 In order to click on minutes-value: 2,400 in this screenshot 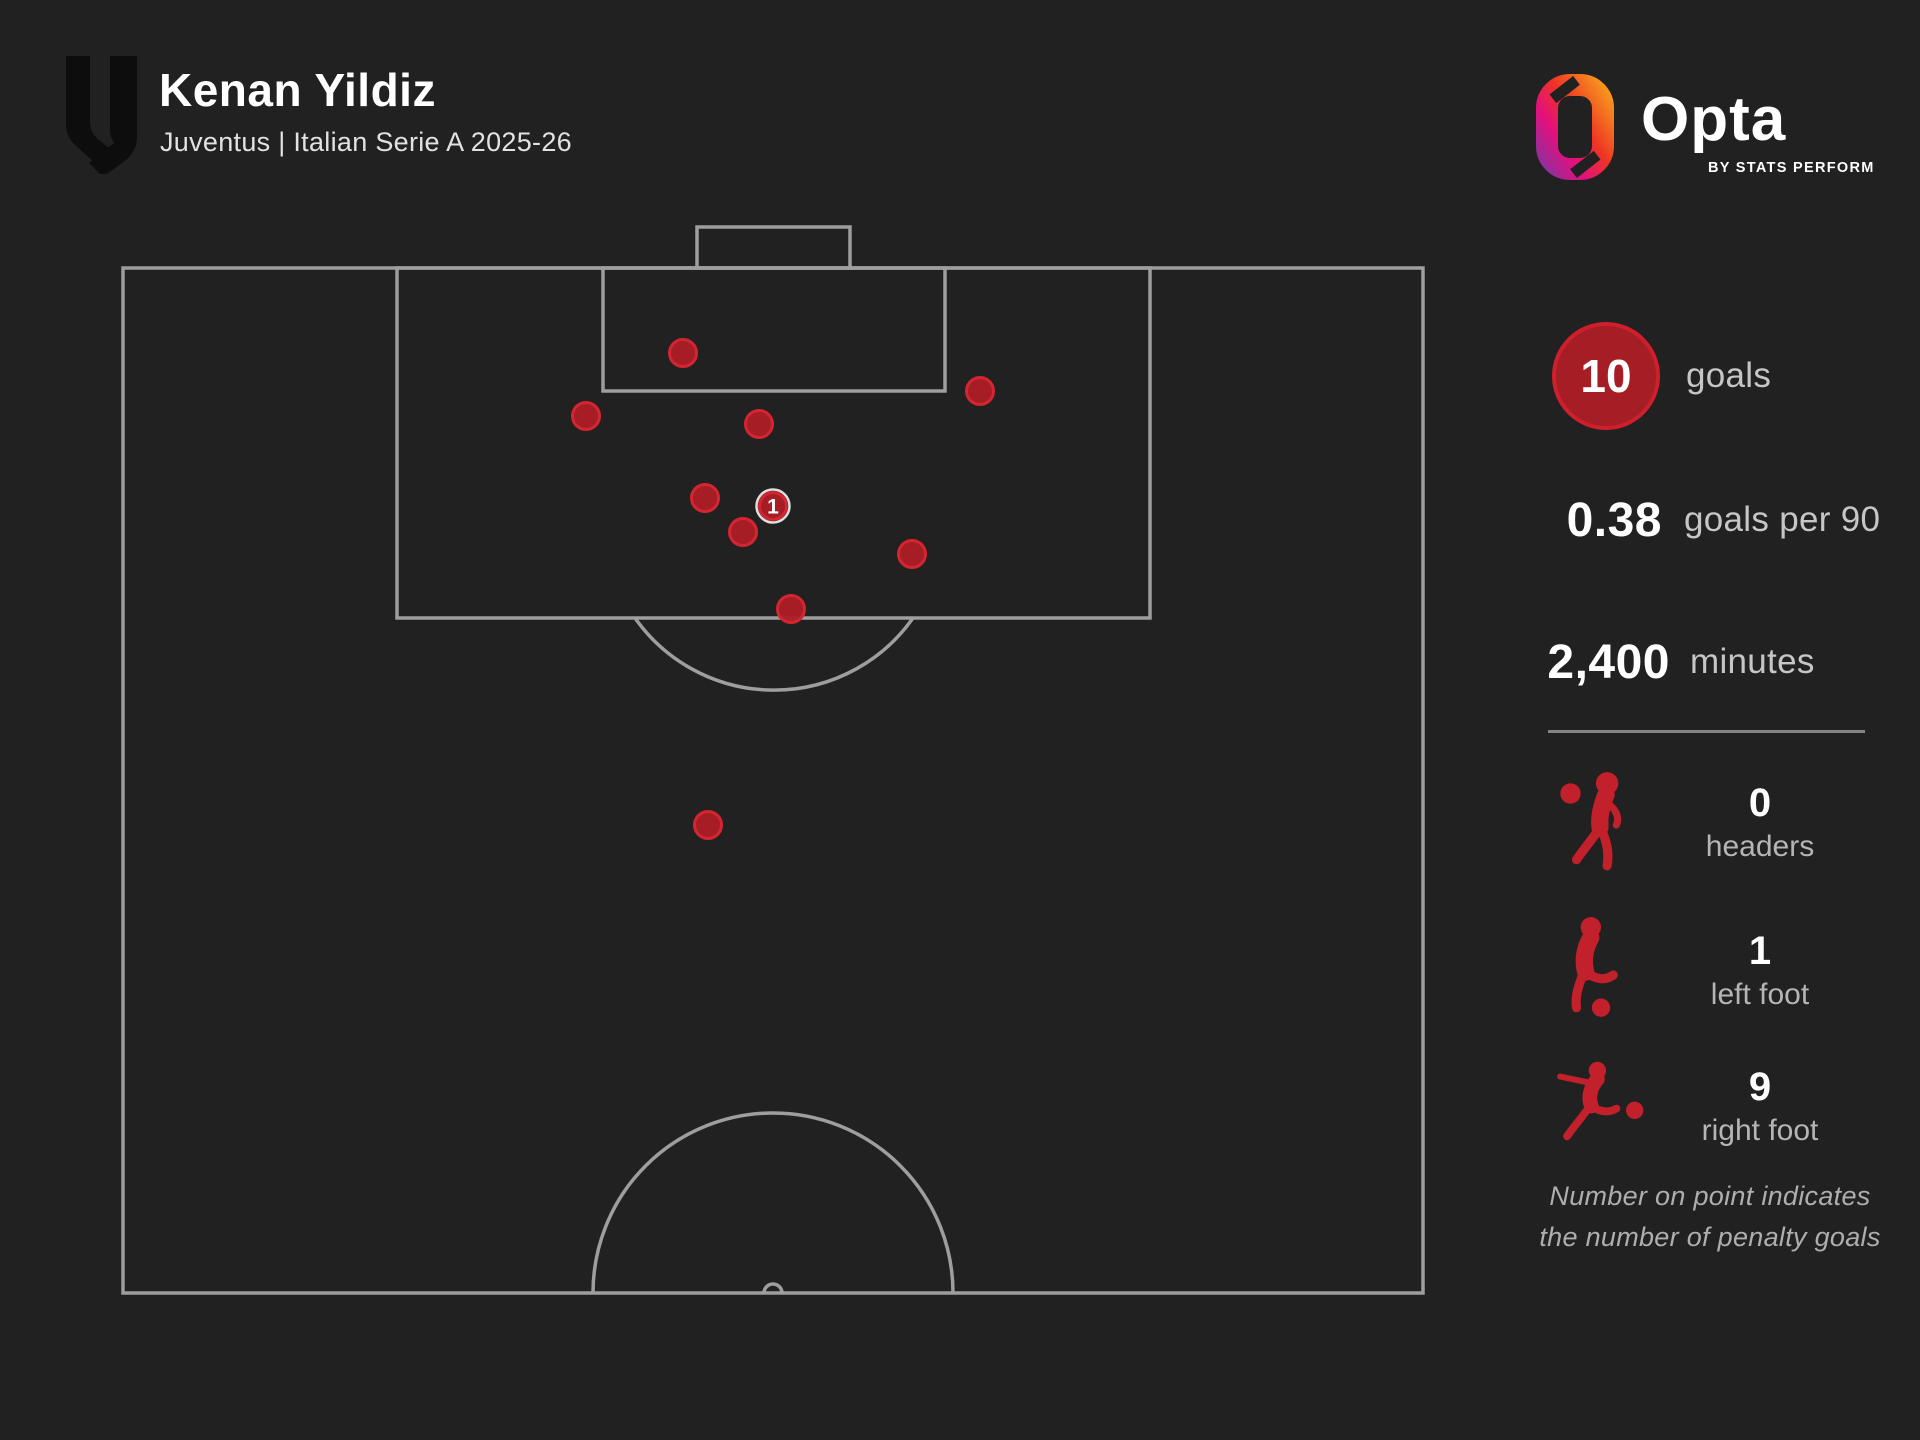, I will do `click(1608, 662)`.